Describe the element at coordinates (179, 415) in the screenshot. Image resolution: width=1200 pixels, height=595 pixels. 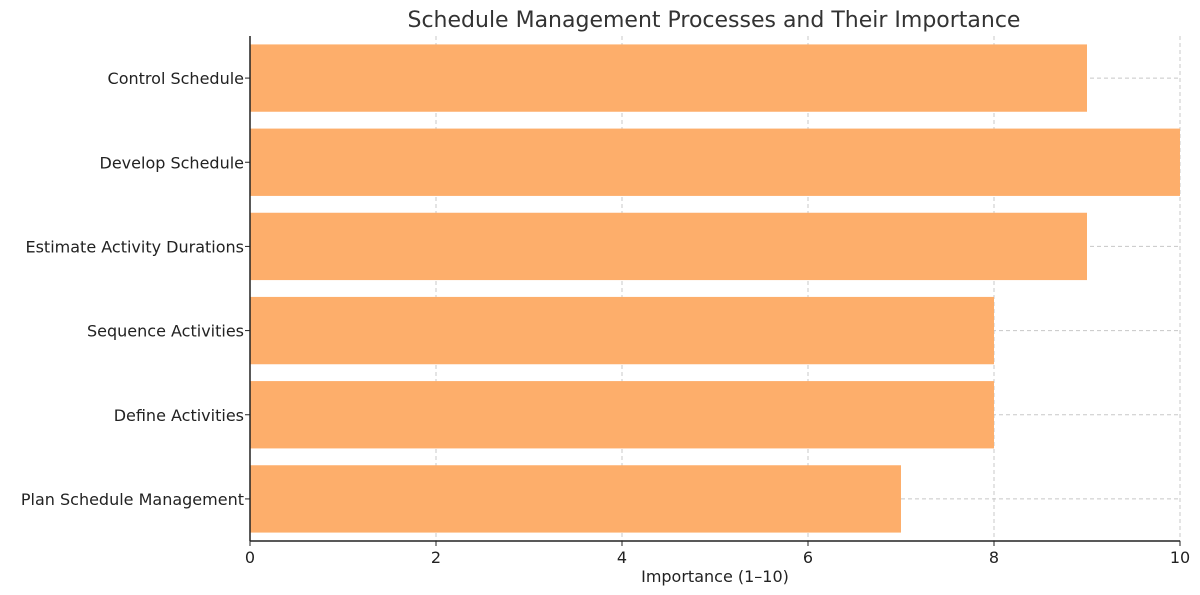
I see `y-tick-label-1: Define Activities` at that location.